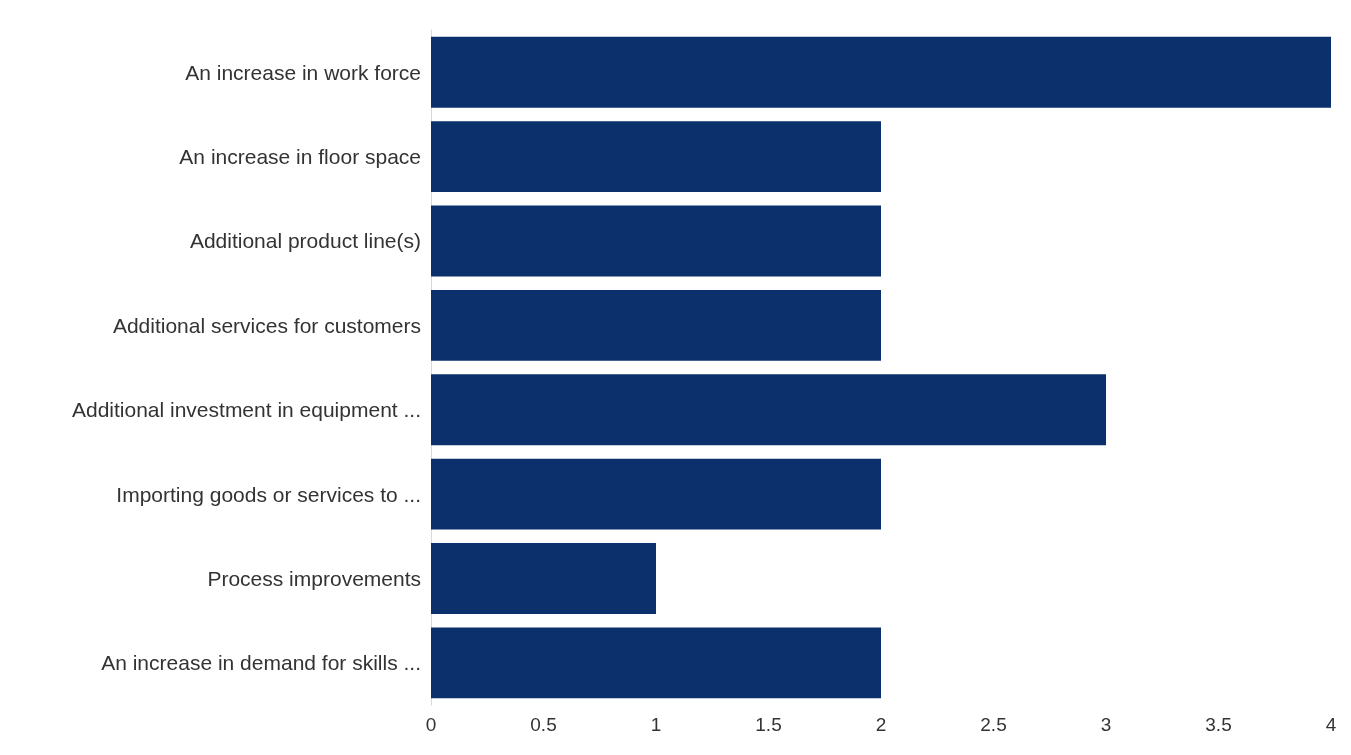  I want to click on y-tick-label: Additional services for customers, so click(266, 325).